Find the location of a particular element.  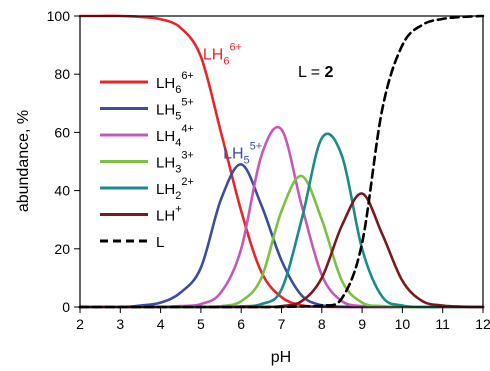

x-tick-label: 3 is located at coordinates (120, 324).